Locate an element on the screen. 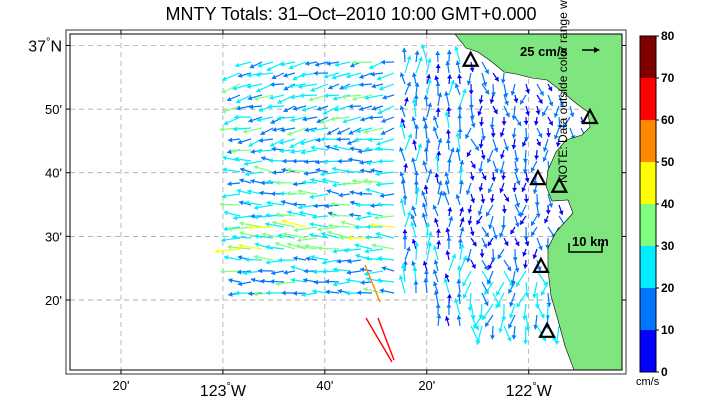  current-vector is located at coordinates (379, 340).